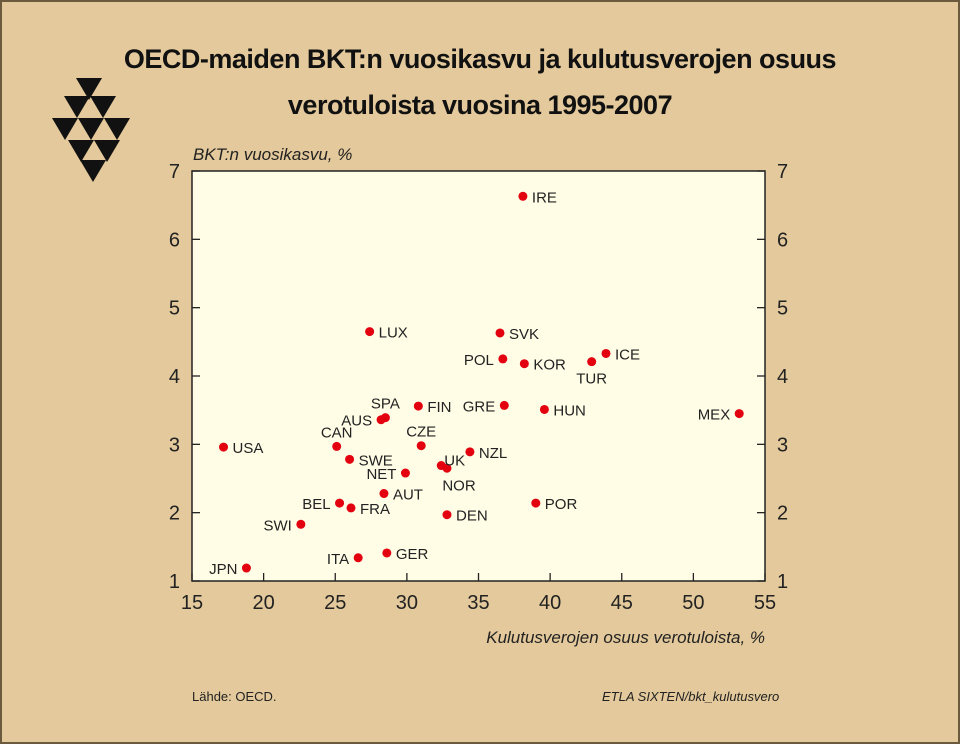  What do you see at coordinates (523, 196) in the screenshot?
I see `point-ire` at bounding box center [523, 196].